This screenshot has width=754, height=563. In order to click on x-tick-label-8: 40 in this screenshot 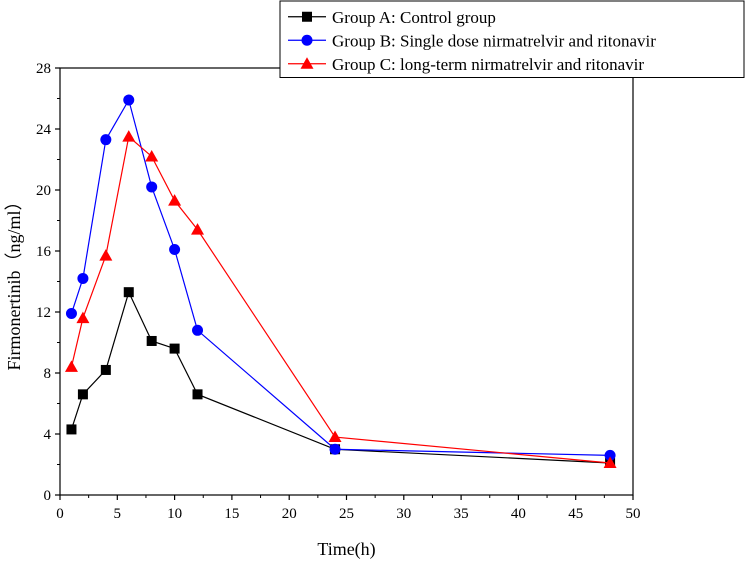, I will do `click(518, 514)`.